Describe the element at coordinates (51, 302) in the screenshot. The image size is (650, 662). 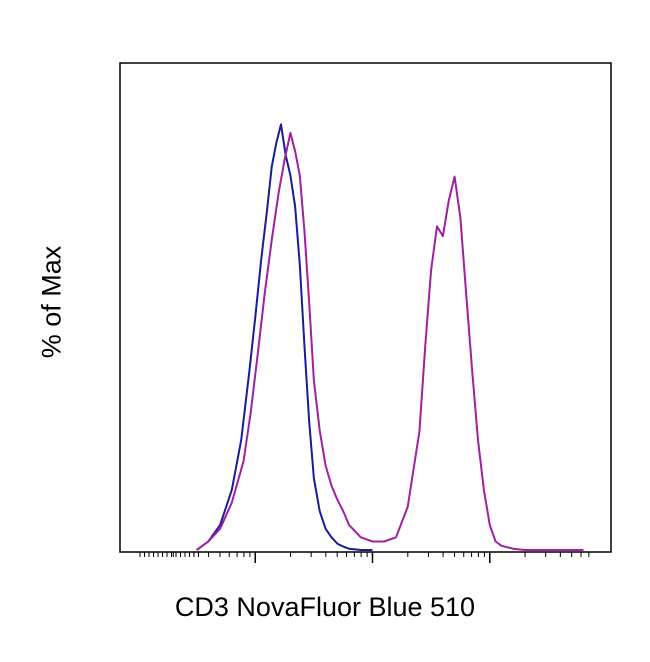
I see `y-axis-label: % of Max` at that location.